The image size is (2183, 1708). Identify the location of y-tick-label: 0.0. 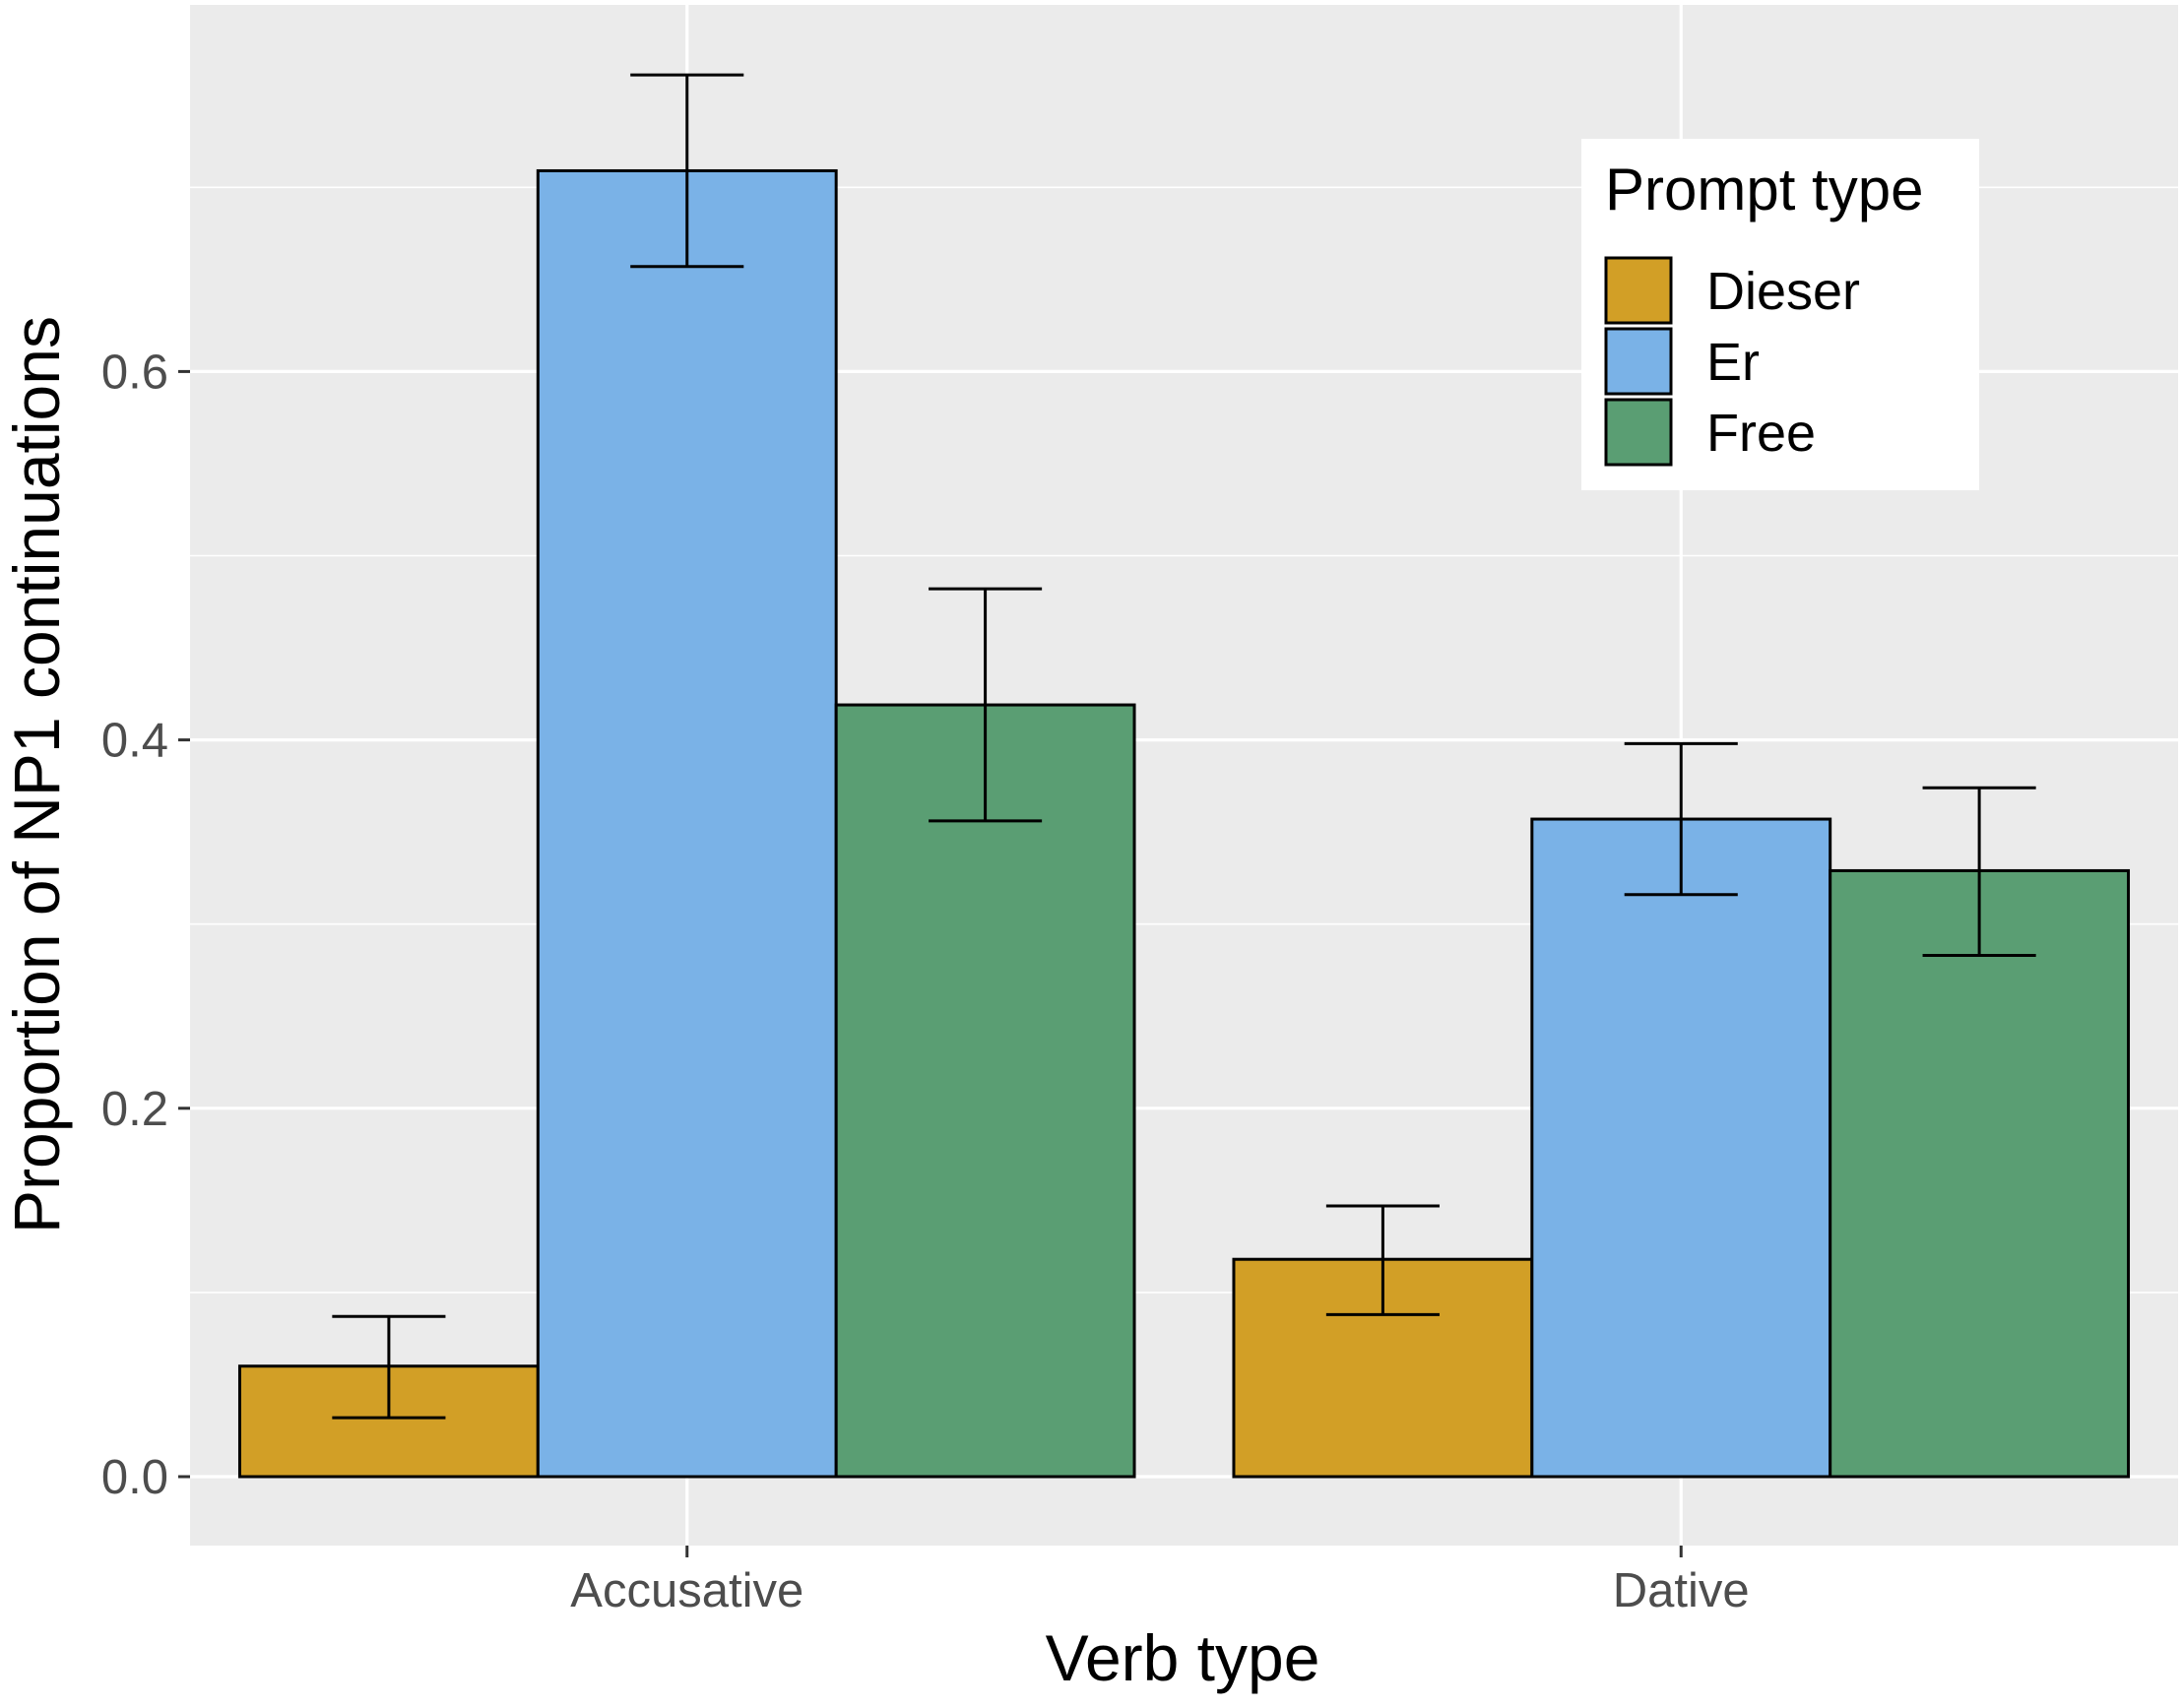
(134, 1477).